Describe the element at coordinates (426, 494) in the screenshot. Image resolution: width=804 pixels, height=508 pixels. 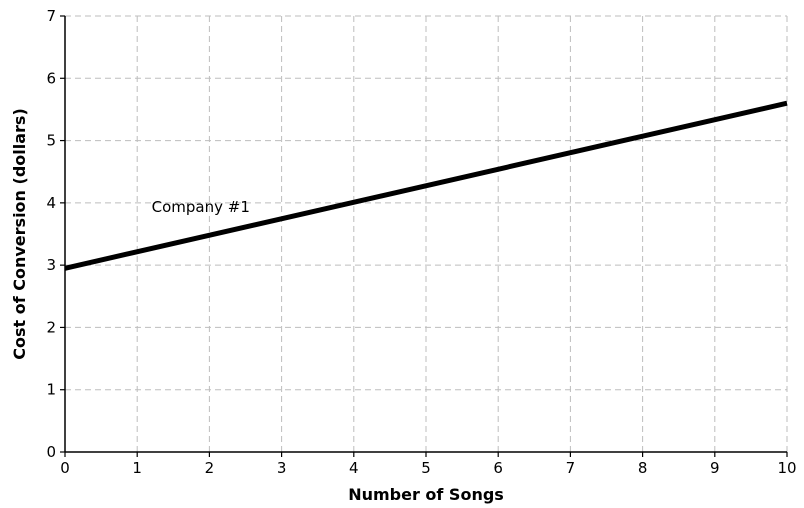
I see `x-axis-label: Number of Songs` at that location.